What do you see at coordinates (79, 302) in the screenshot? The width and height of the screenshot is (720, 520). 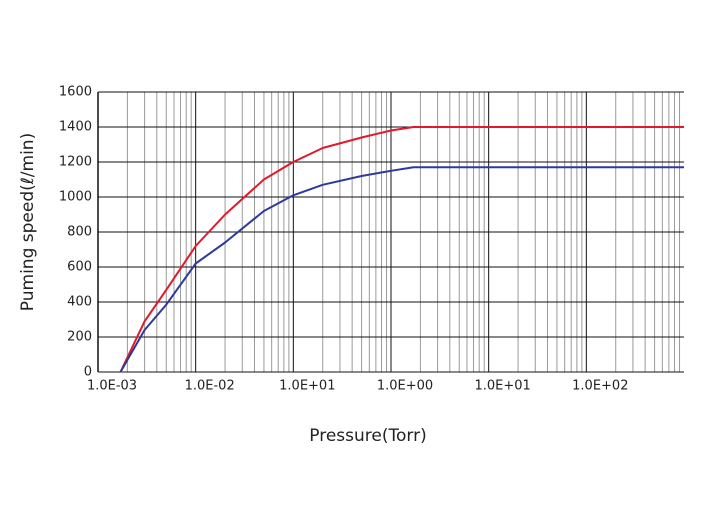 I see `y-tick-label: 400` at bounding box center [79, 302].